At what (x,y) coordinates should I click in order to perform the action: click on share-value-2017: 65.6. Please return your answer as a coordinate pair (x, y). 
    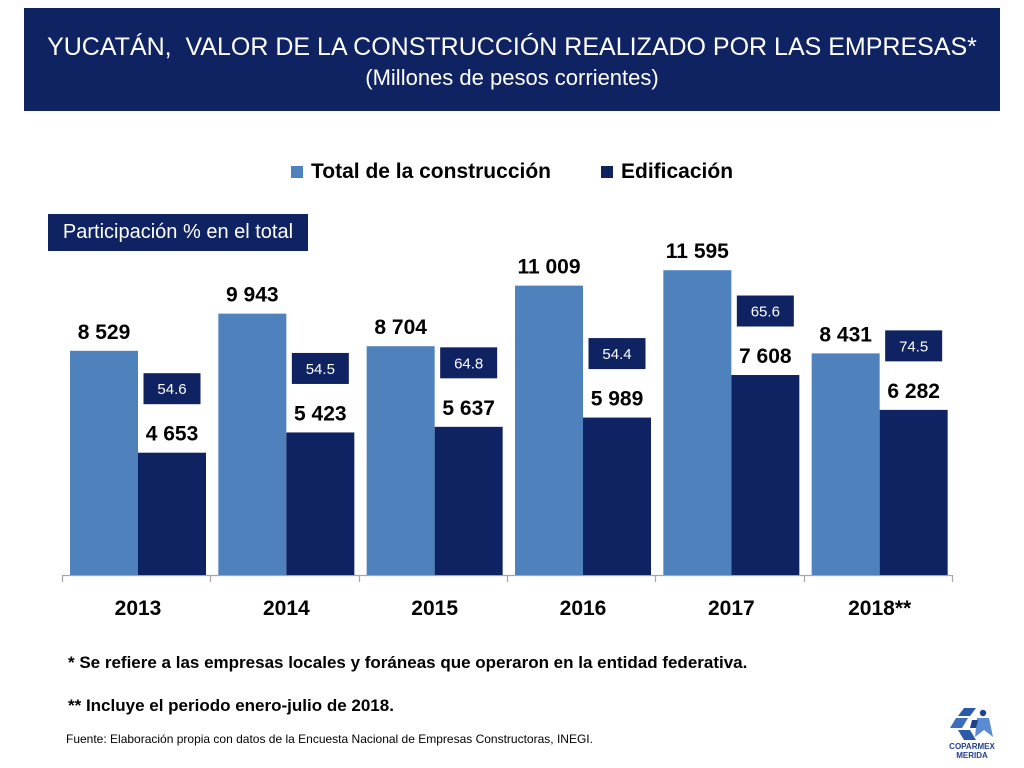
    Looking at the image, I should click on (765, 312).